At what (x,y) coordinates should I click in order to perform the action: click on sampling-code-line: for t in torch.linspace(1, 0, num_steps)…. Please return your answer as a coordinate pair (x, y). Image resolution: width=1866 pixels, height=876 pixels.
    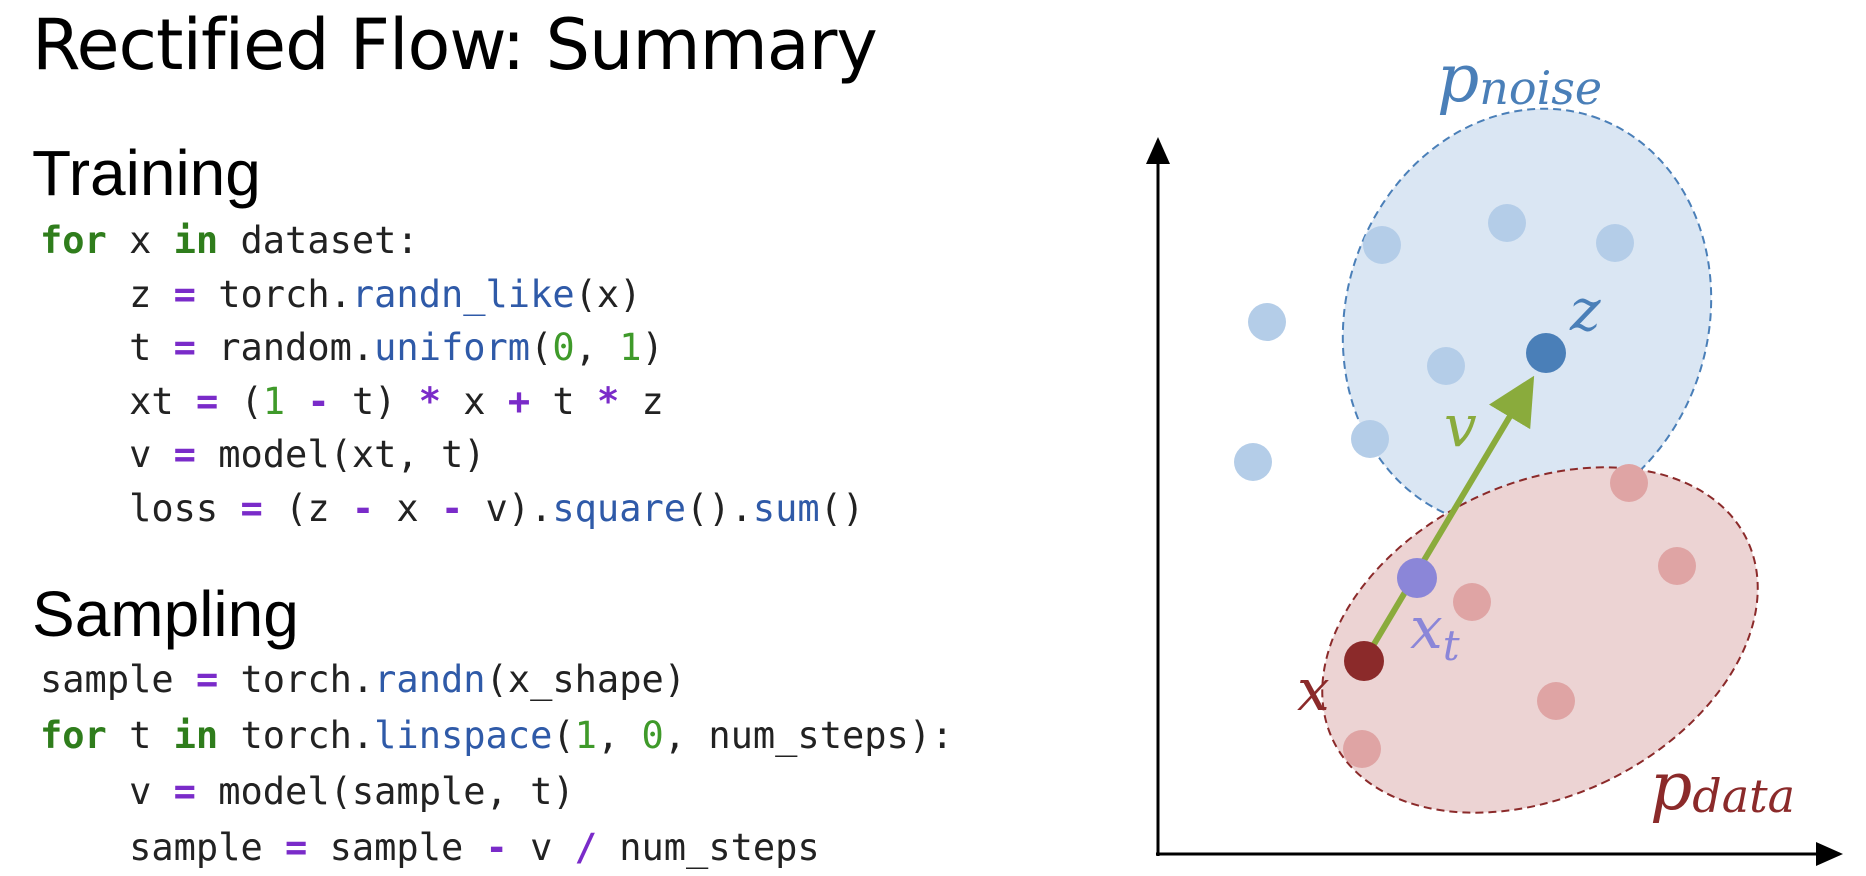
    Looking at the image, I should click on (496, 736).